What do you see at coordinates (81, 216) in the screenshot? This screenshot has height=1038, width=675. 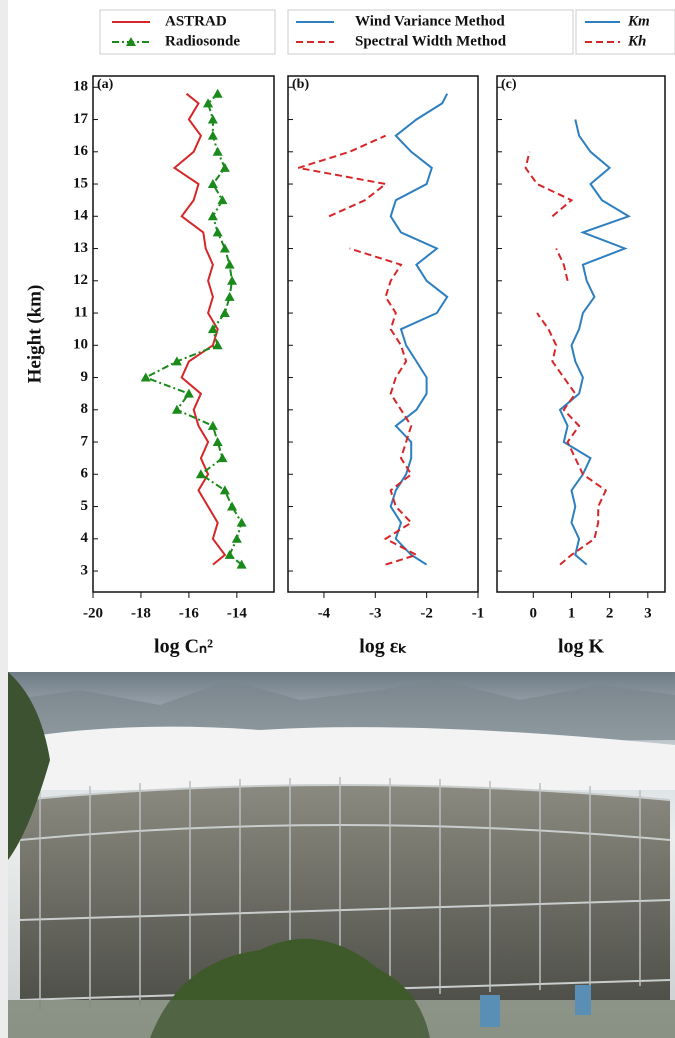 I see `y-tick-label: 14` at bounding box center [81, 216].